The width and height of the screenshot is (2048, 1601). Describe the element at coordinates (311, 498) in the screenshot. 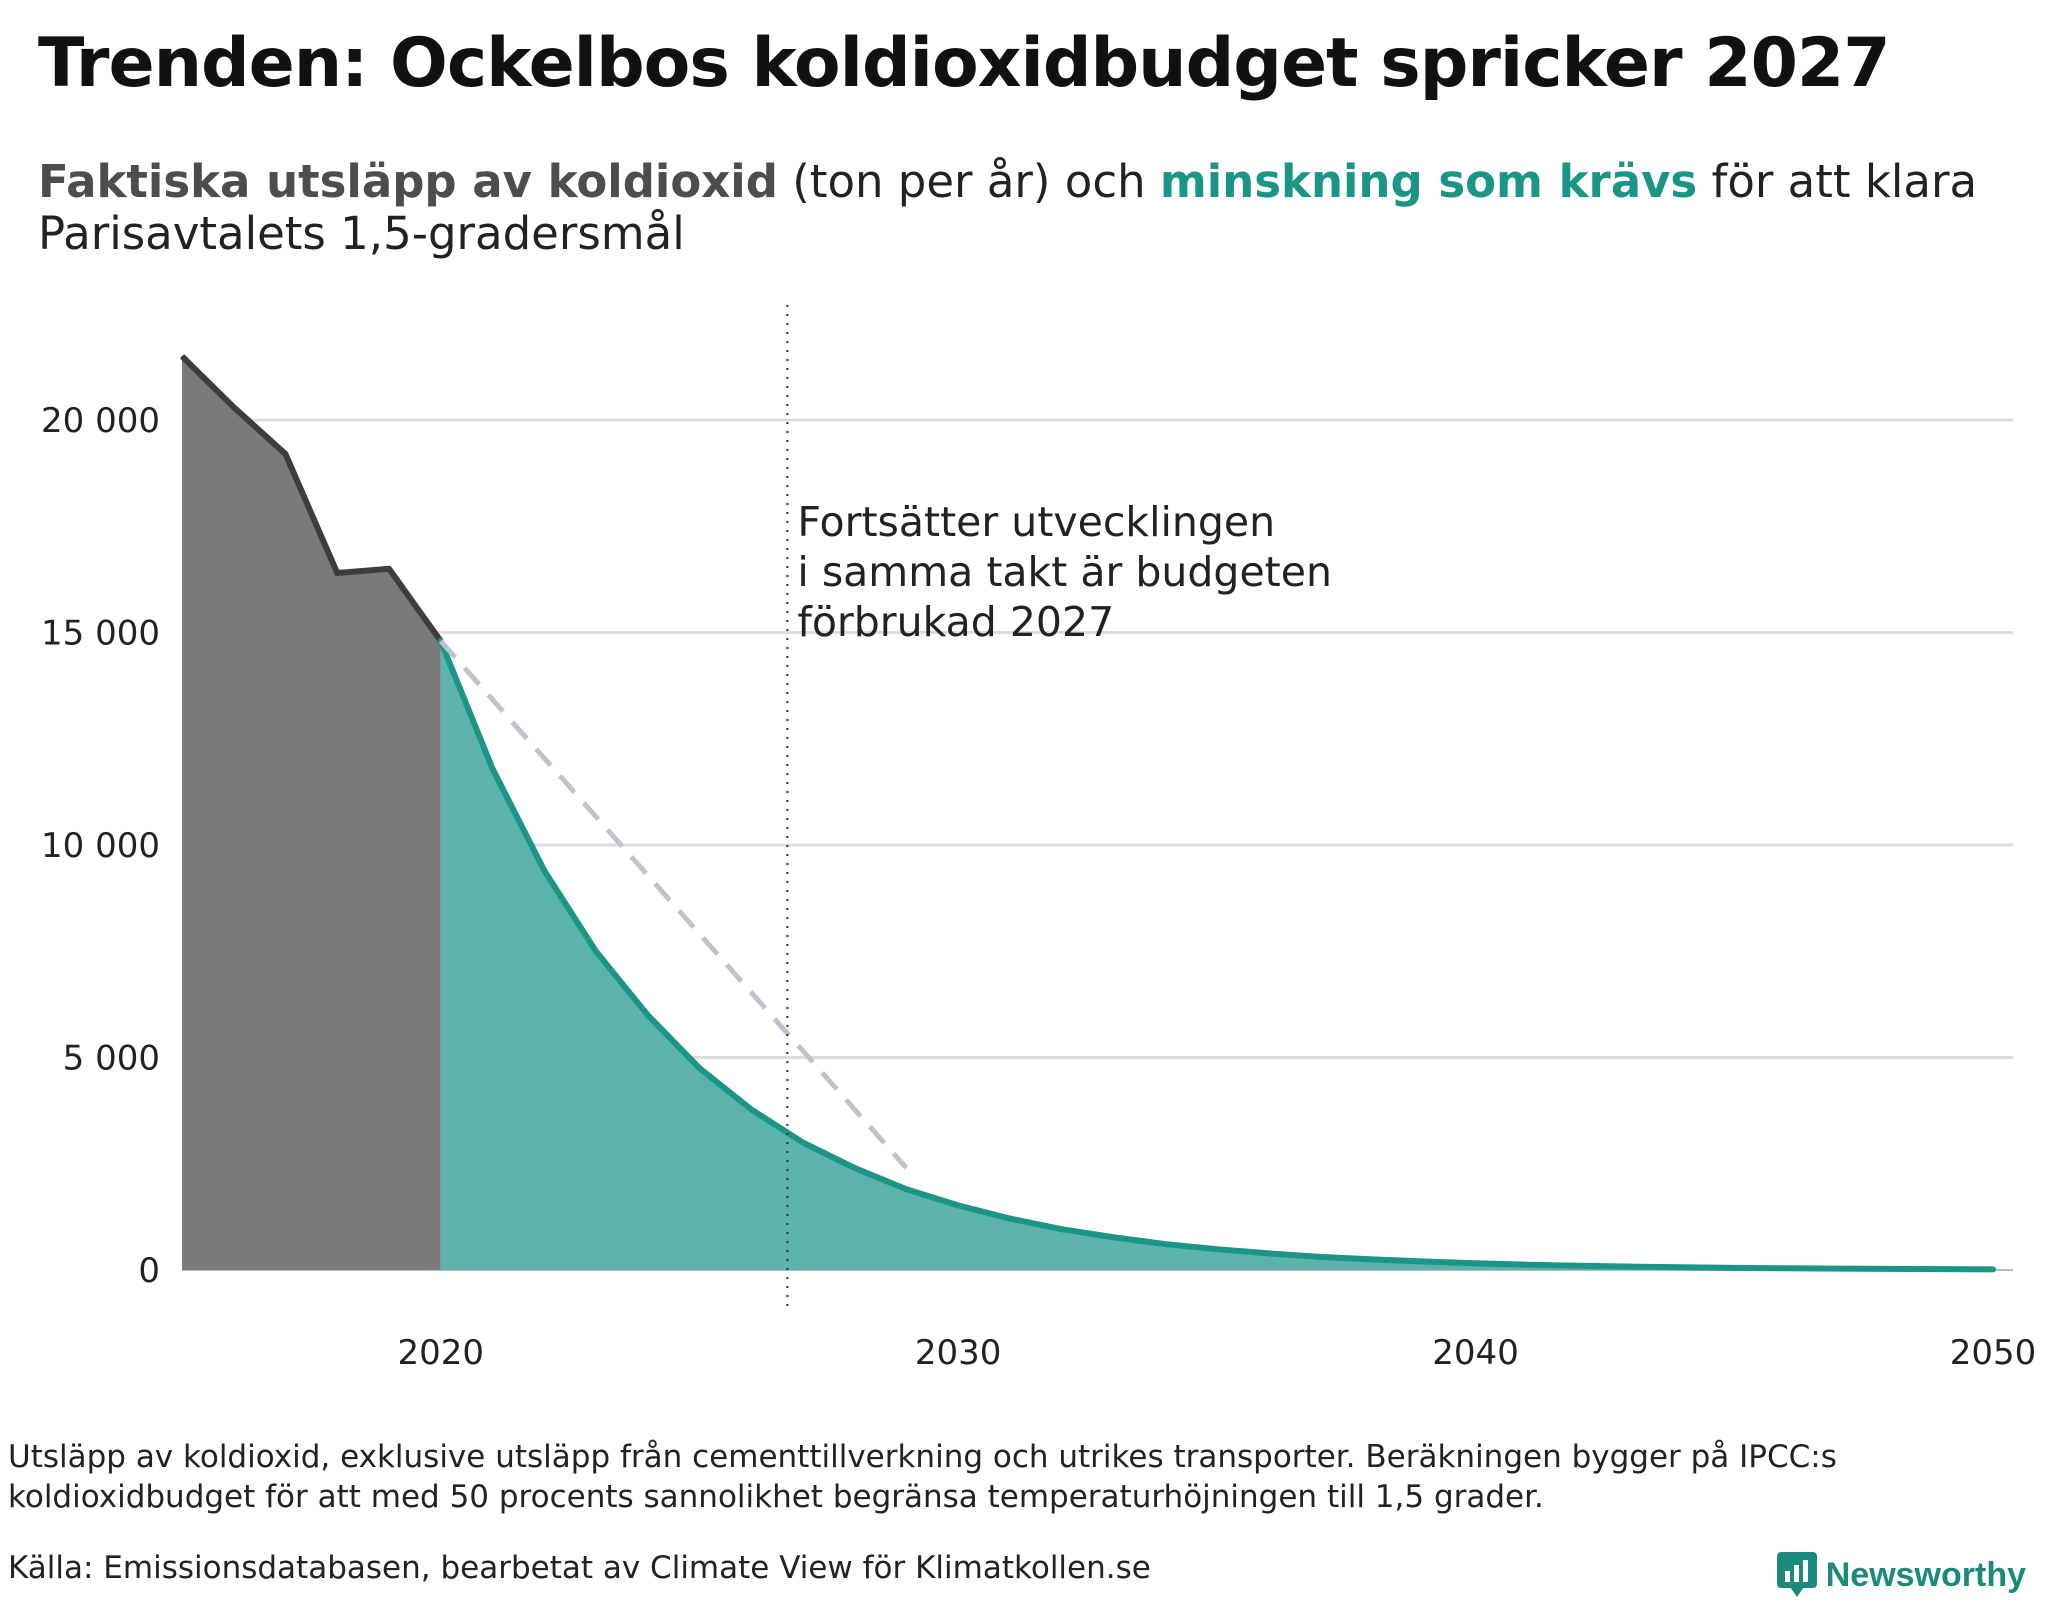

I see `actual-emissions-line` at that location.